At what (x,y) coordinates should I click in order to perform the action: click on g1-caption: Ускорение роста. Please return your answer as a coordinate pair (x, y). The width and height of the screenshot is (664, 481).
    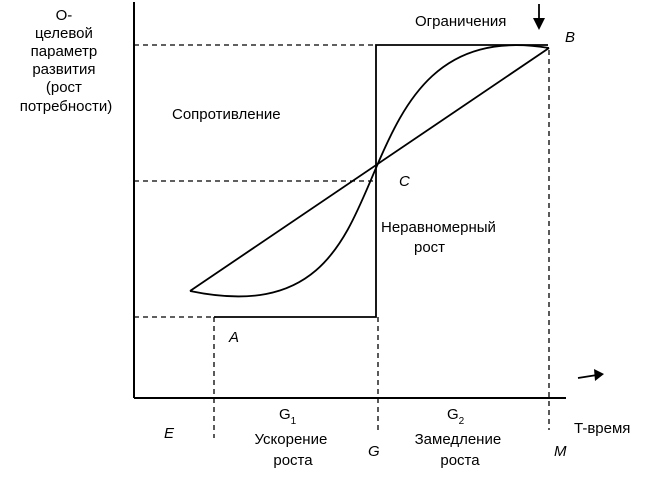
    Looking at the image, I should click on (293, 450).